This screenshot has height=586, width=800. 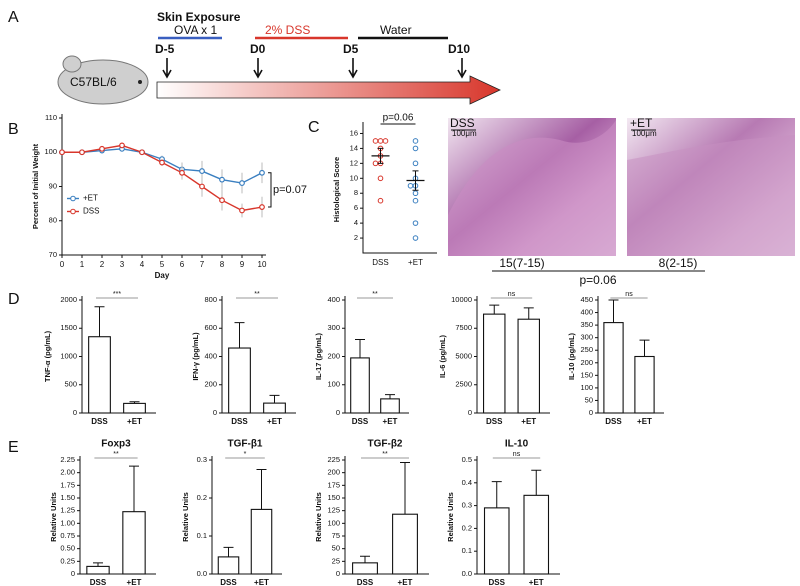 I want to click on y-tick-label: 350, so click(x=586, y=324).